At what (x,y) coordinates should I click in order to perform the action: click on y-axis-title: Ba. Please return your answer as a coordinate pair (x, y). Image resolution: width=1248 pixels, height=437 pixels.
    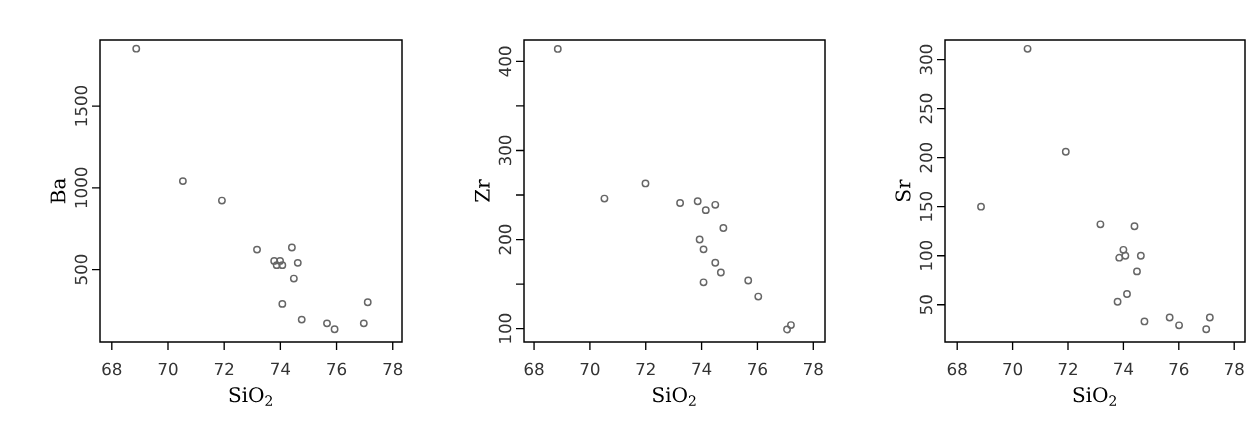
    Looking at the image, I should click on (58, 191).